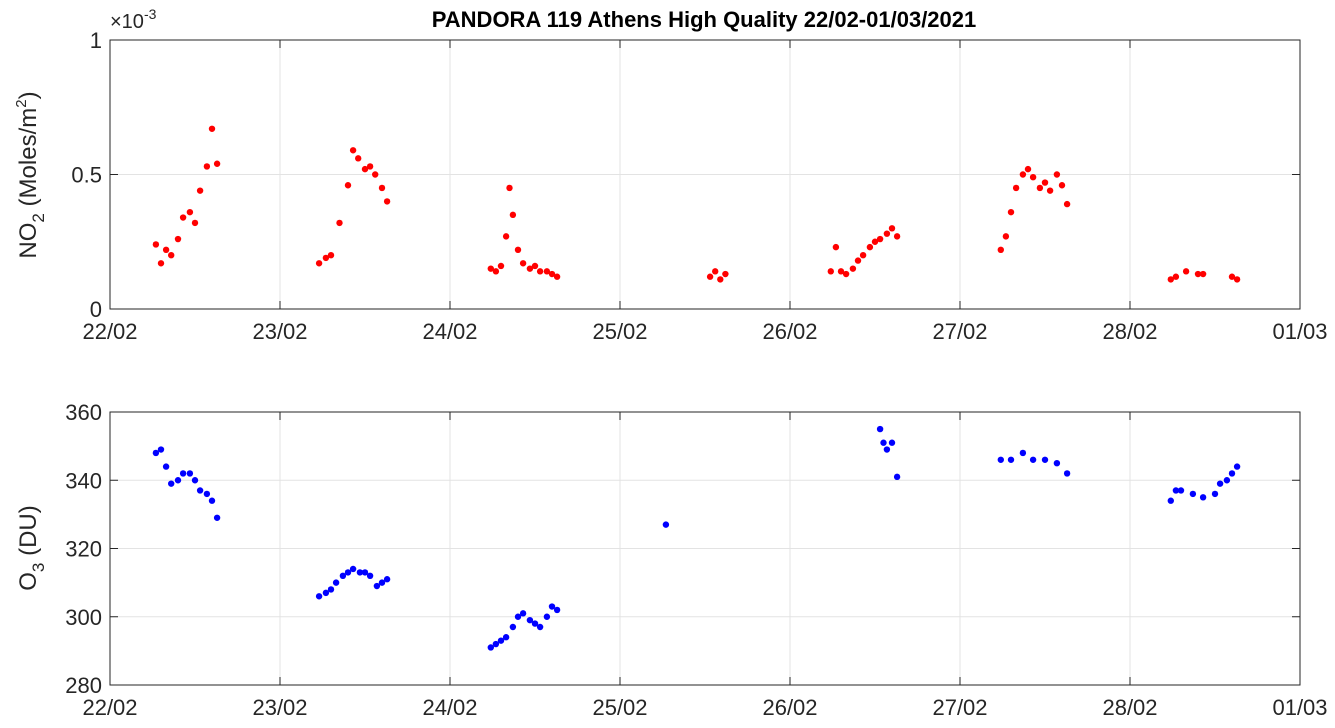 The image size is (1335, 728). Describe the element at coordinates (109, 331) in the screenshot. I see `no2-xtick-label: 22/02` at that location.